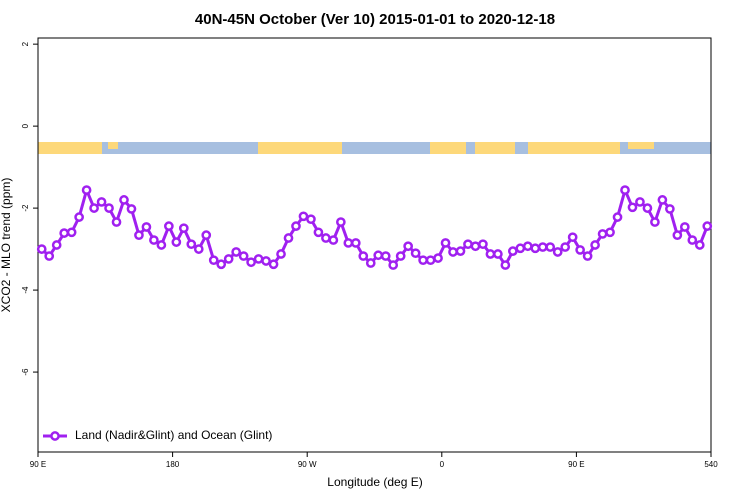 The image size is (750, 500). I want to click on land-ocean-strip, so click(374, 148).